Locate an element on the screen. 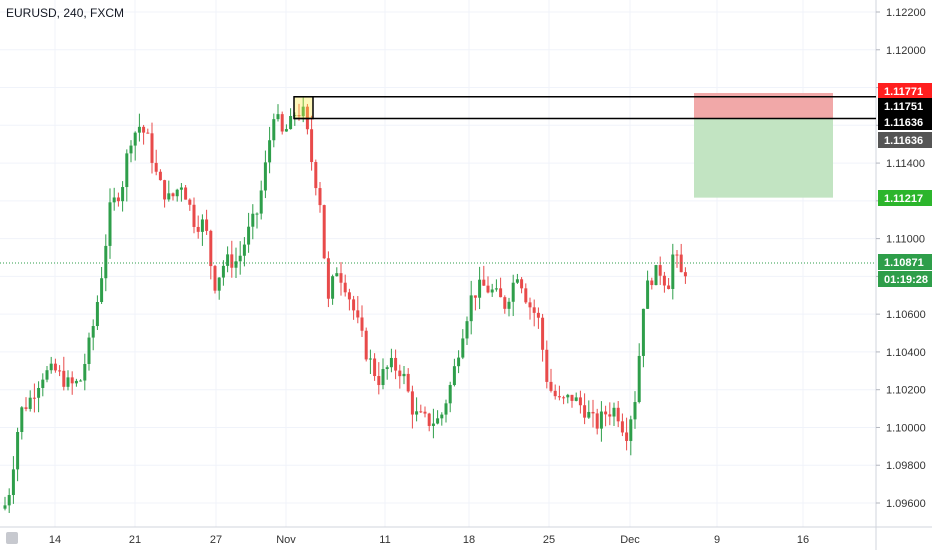  x-tick-label: 16 is located at coordinates (803, 540).